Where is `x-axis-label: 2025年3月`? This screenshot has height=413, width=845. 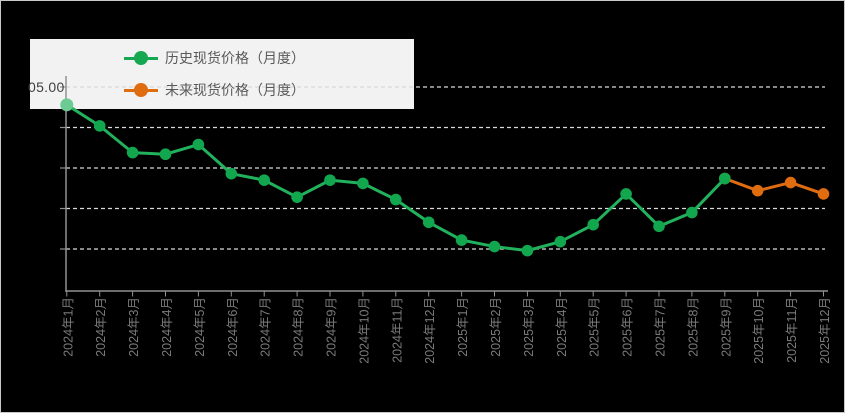 x-axis-label: 2025年3月 is located at coordinates (529, 327).